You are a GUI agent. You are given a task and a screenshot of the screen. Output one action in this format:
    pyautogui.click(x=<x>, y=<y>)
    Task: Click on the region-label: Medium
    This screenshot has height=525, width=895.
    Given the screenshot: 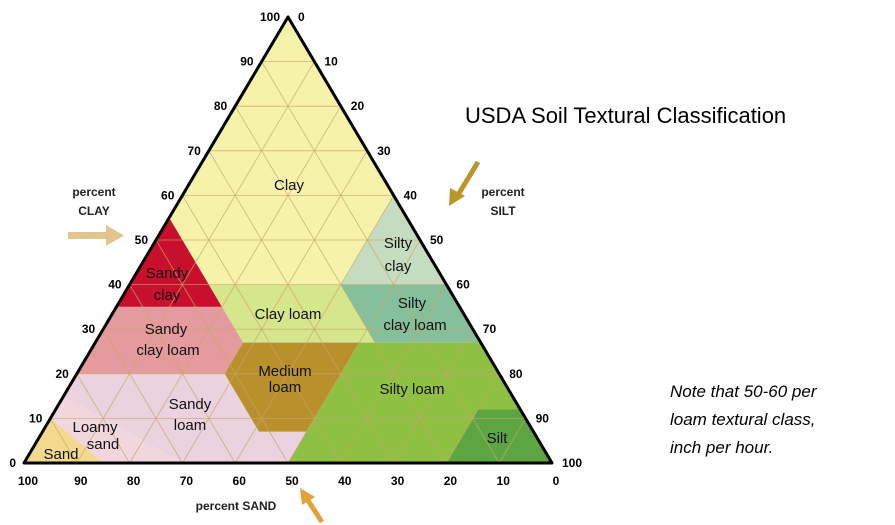 What is the action you would take?
    pyautogui.click(x=284, y=371)
    